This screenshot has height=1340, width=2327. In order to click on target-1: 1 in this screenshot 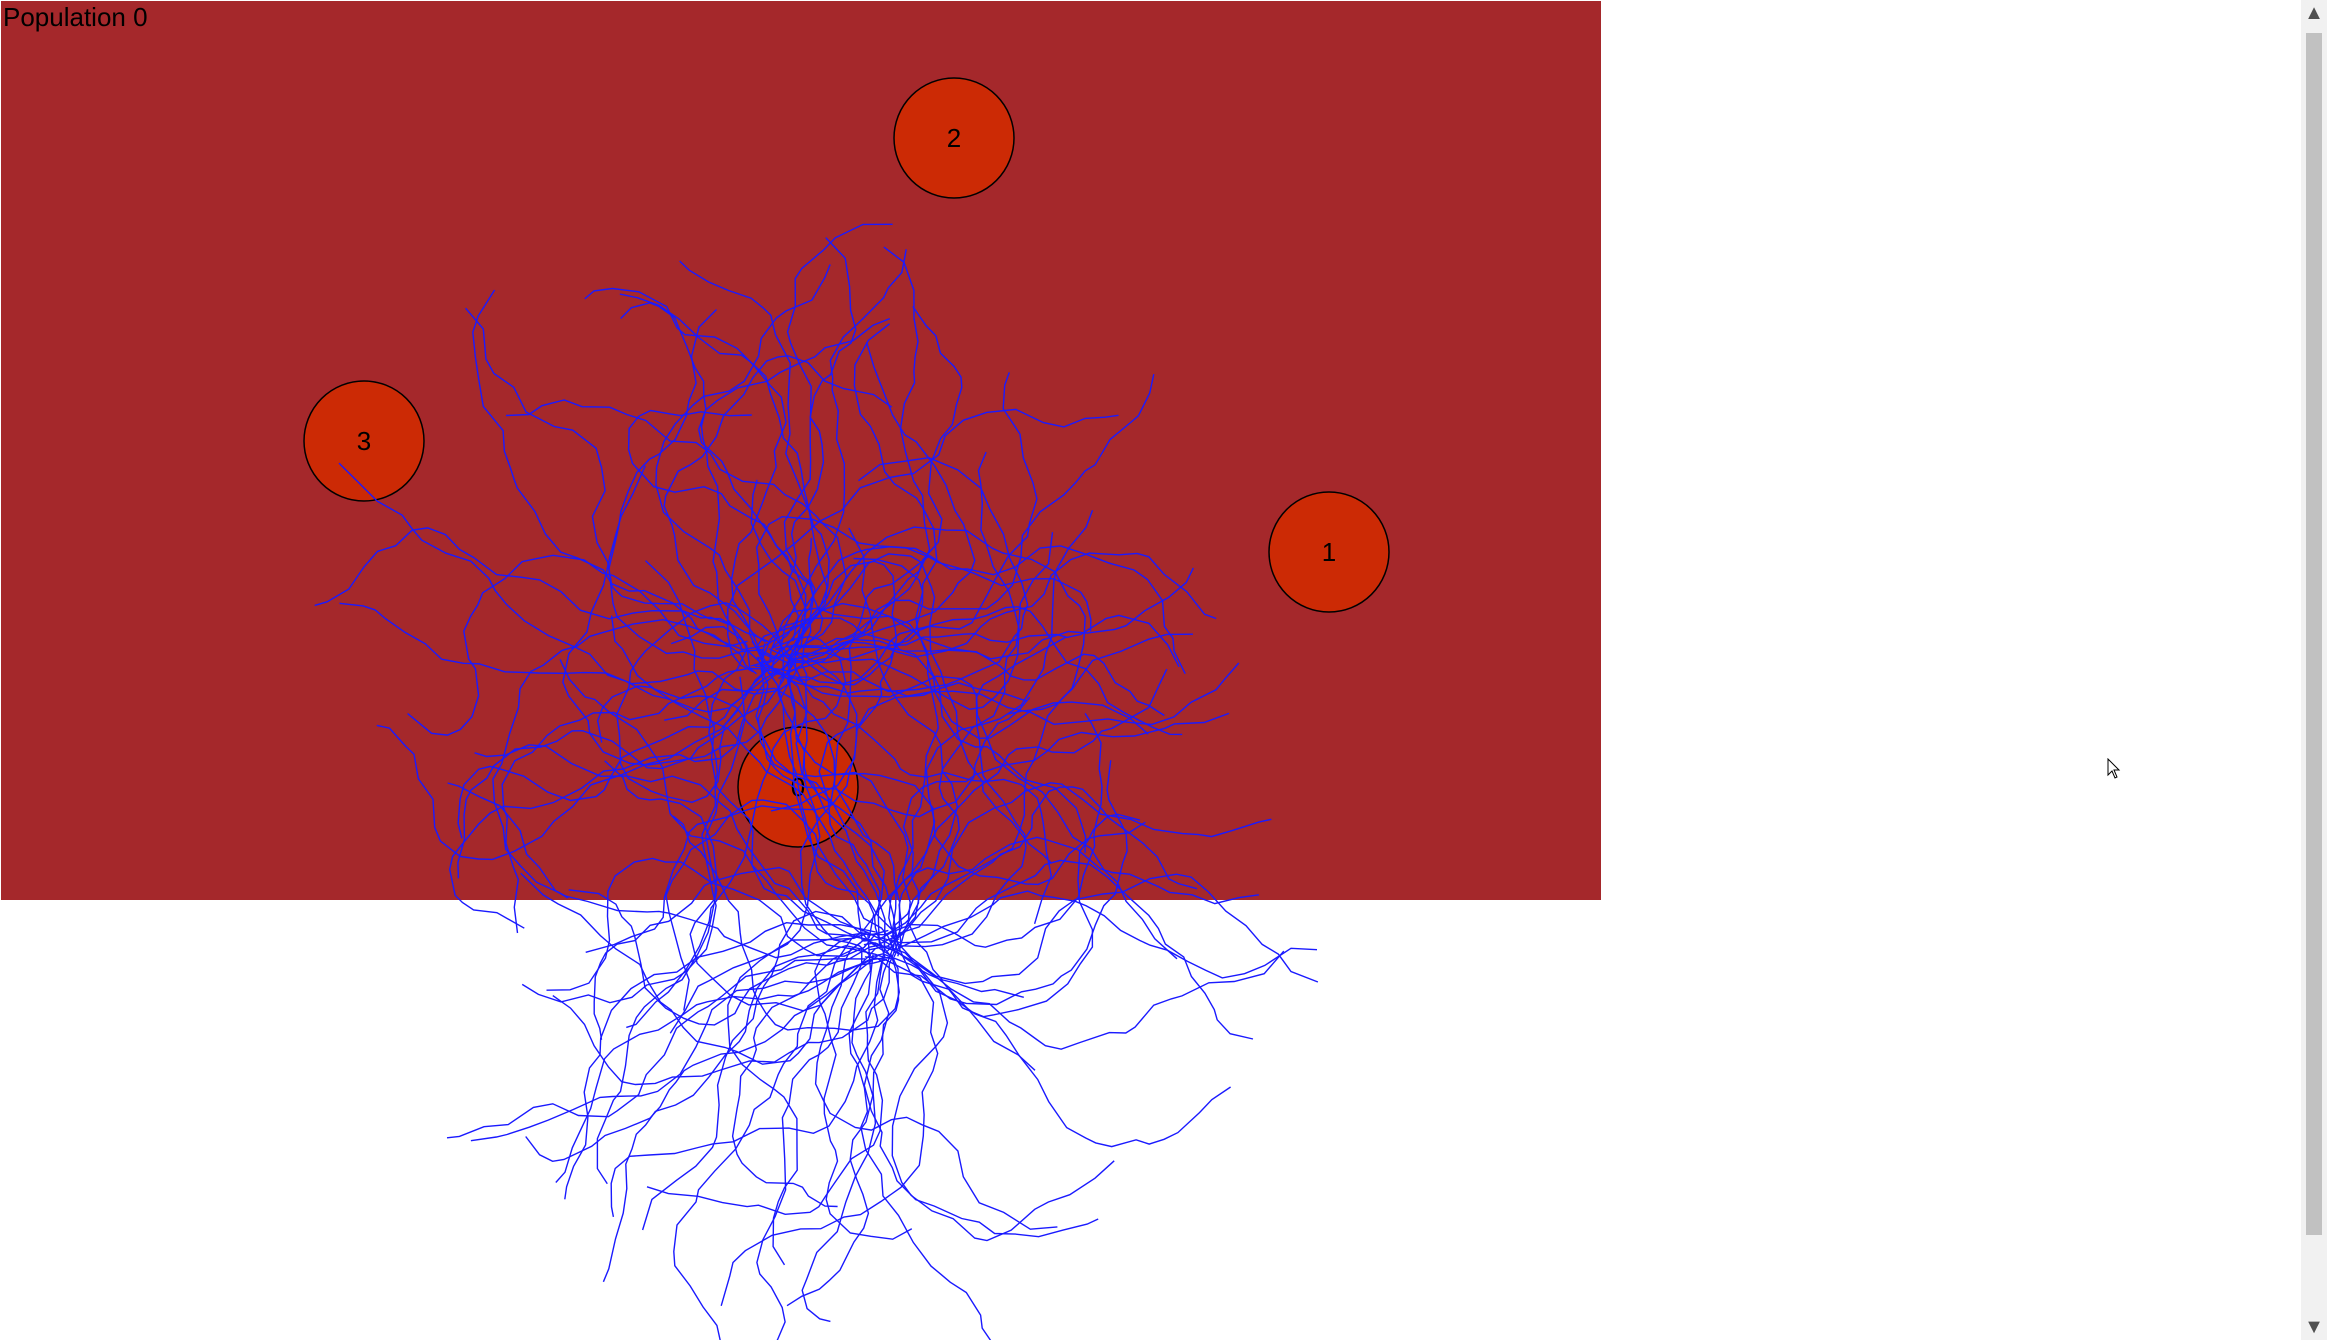, I will do `click(1329, 552)`.